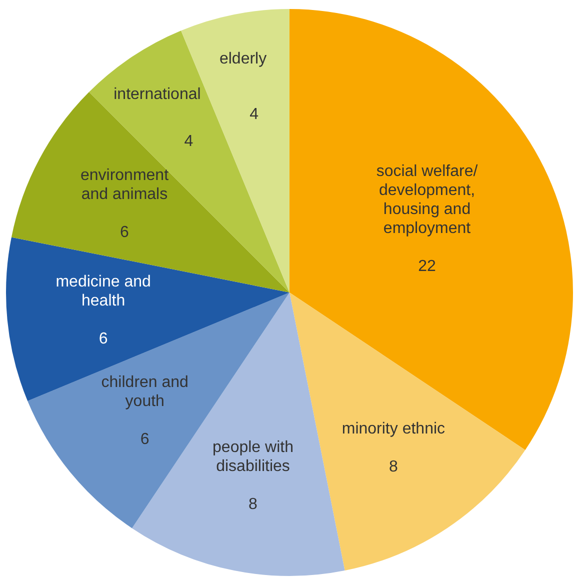  What do you see at coordinates (427, 199) in the screenshot?
I see `slice-label: social welfare/ development, housing and employment` at bounding box center [427, 199].